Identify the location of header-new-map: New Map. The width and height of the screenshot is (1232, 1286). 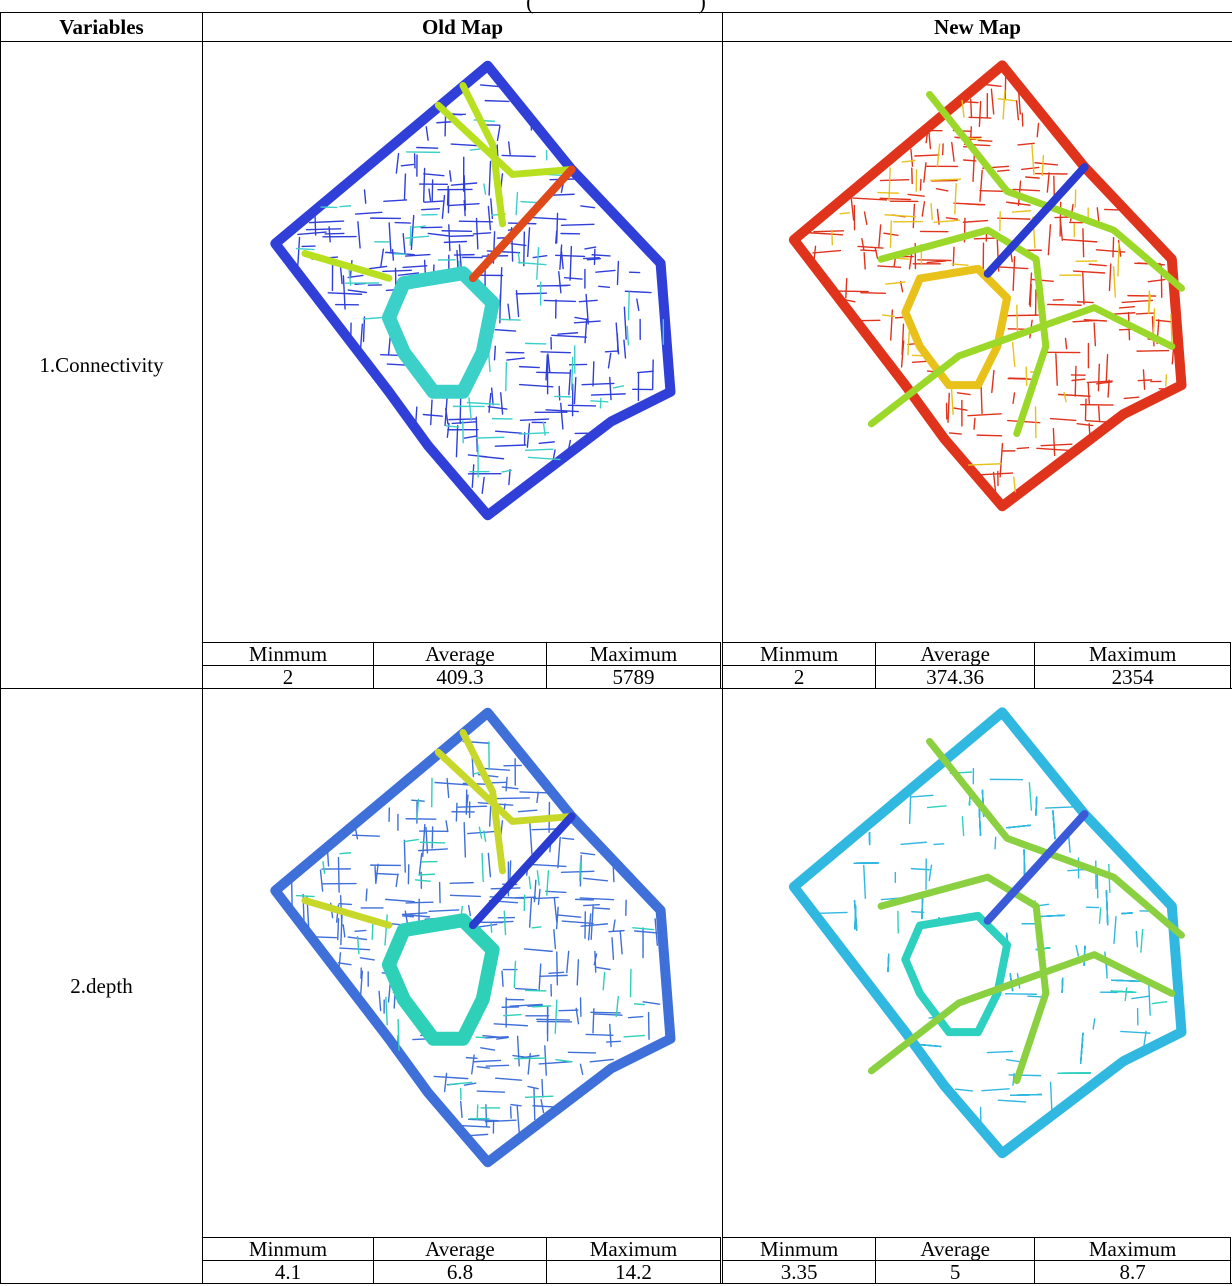
(977, 27).